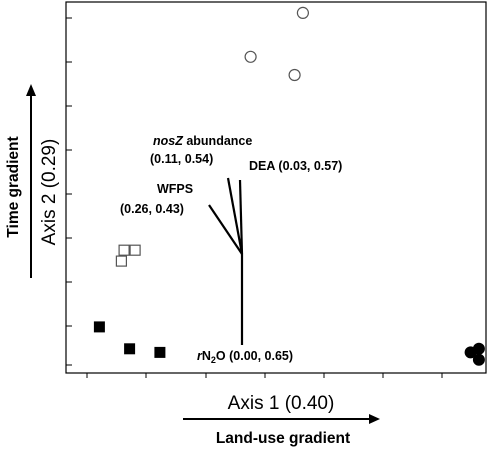  I want to click on rn2o-rest: O (0.00, 0.65), so click(254, 356).